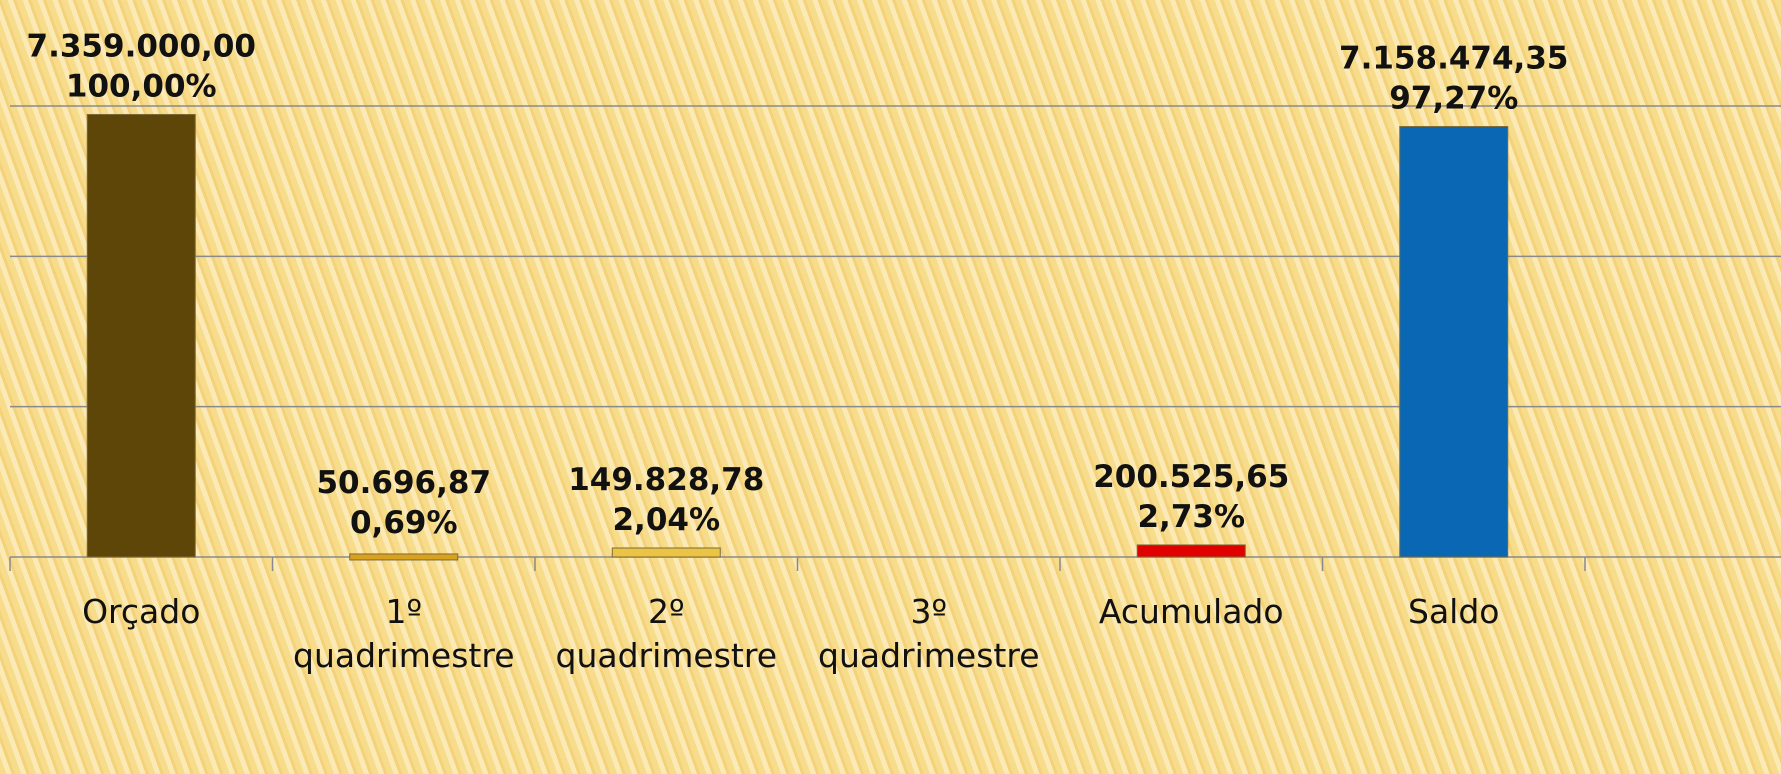  I want to click on percent-label: 97,27%, so click(1453, 99).